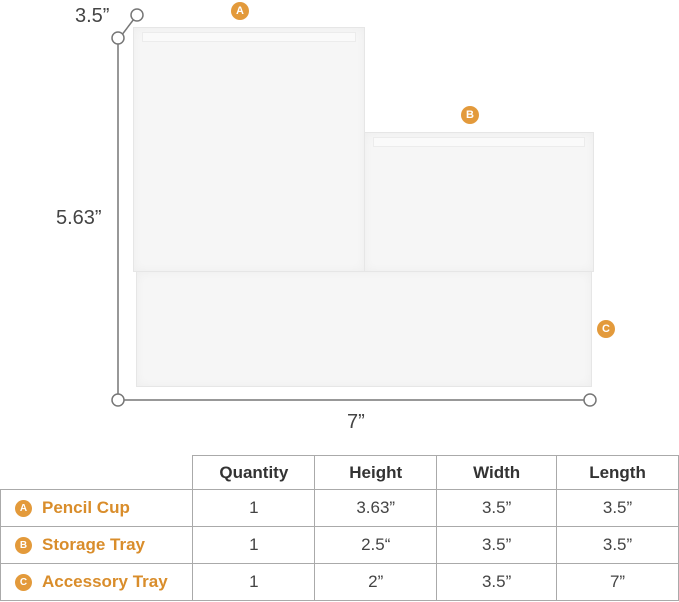 This screenshot has height=602, width=679. I want to click on cell-height: 3.63”, so click(376, 508).